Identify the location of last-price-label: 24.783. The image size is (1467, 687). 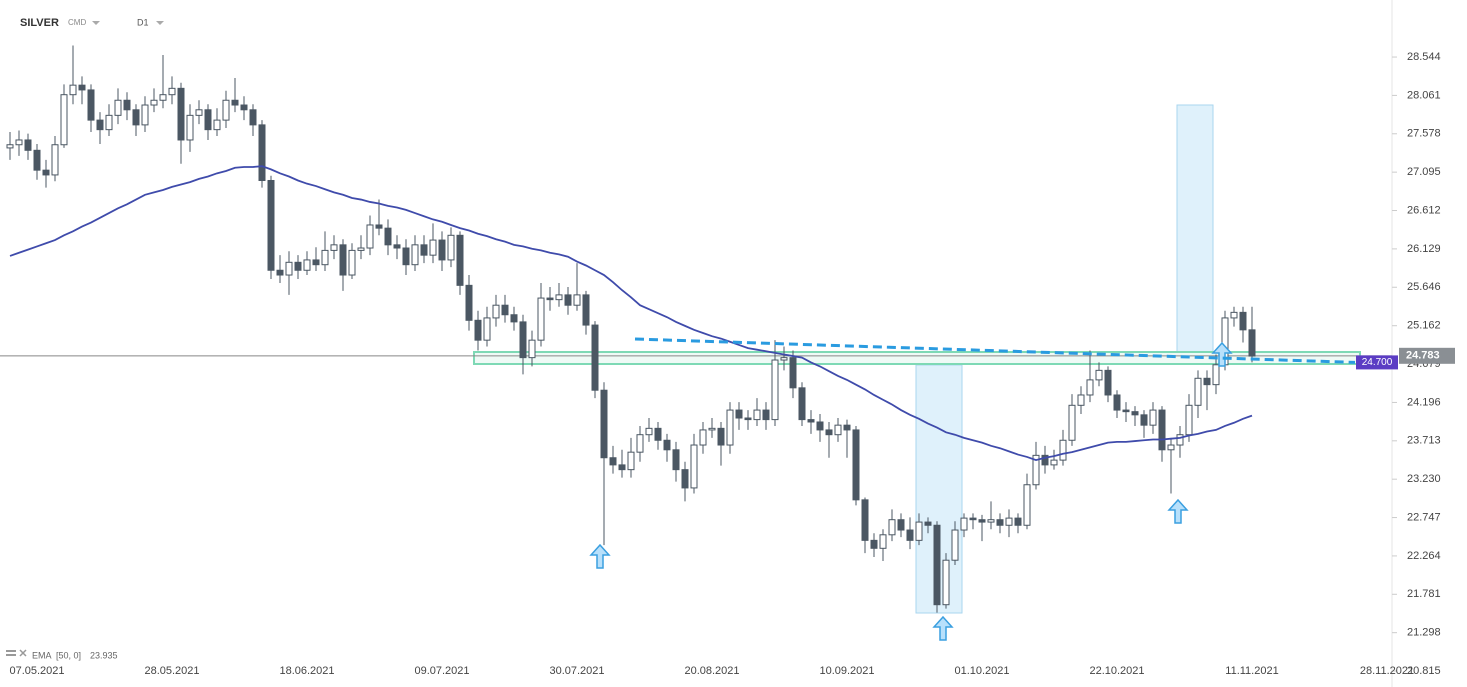
(1423, 356).